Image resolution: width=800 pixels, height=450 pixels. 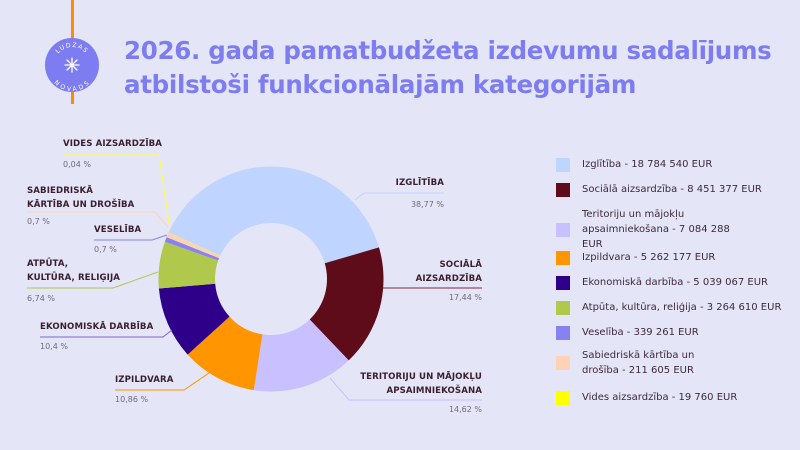 I want to click on legend-item-ekonomiska: Ekonomiskā darbība - 5 039 067 EUR, so click(x=669, y=282).